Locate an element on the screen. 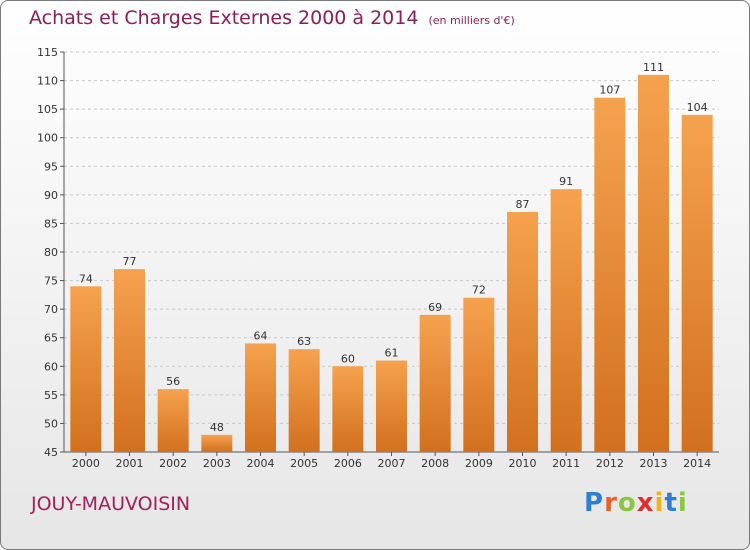 Image resolution: width=750 pixels, height=550 pixels. y-tick-label: 100 is located at coordinates (47, 138).